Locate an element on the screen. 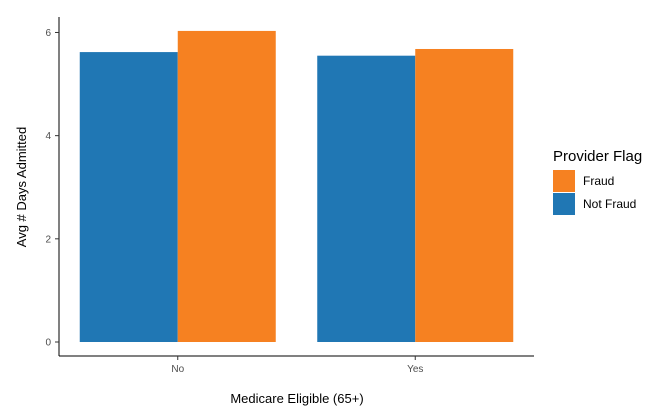 This screenshot has height=418, width=651. y-tick-label: 0 is located at coordinates (48, 343).